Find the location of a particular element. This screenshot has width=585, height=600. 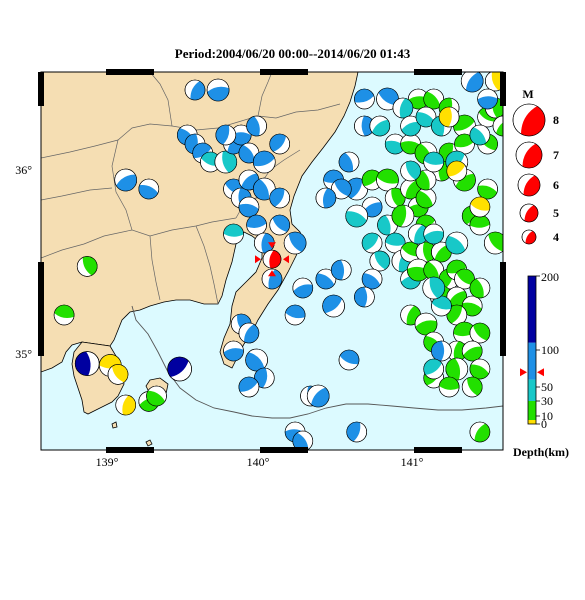

highlight-marker-top is located at coordinates (272, 245).